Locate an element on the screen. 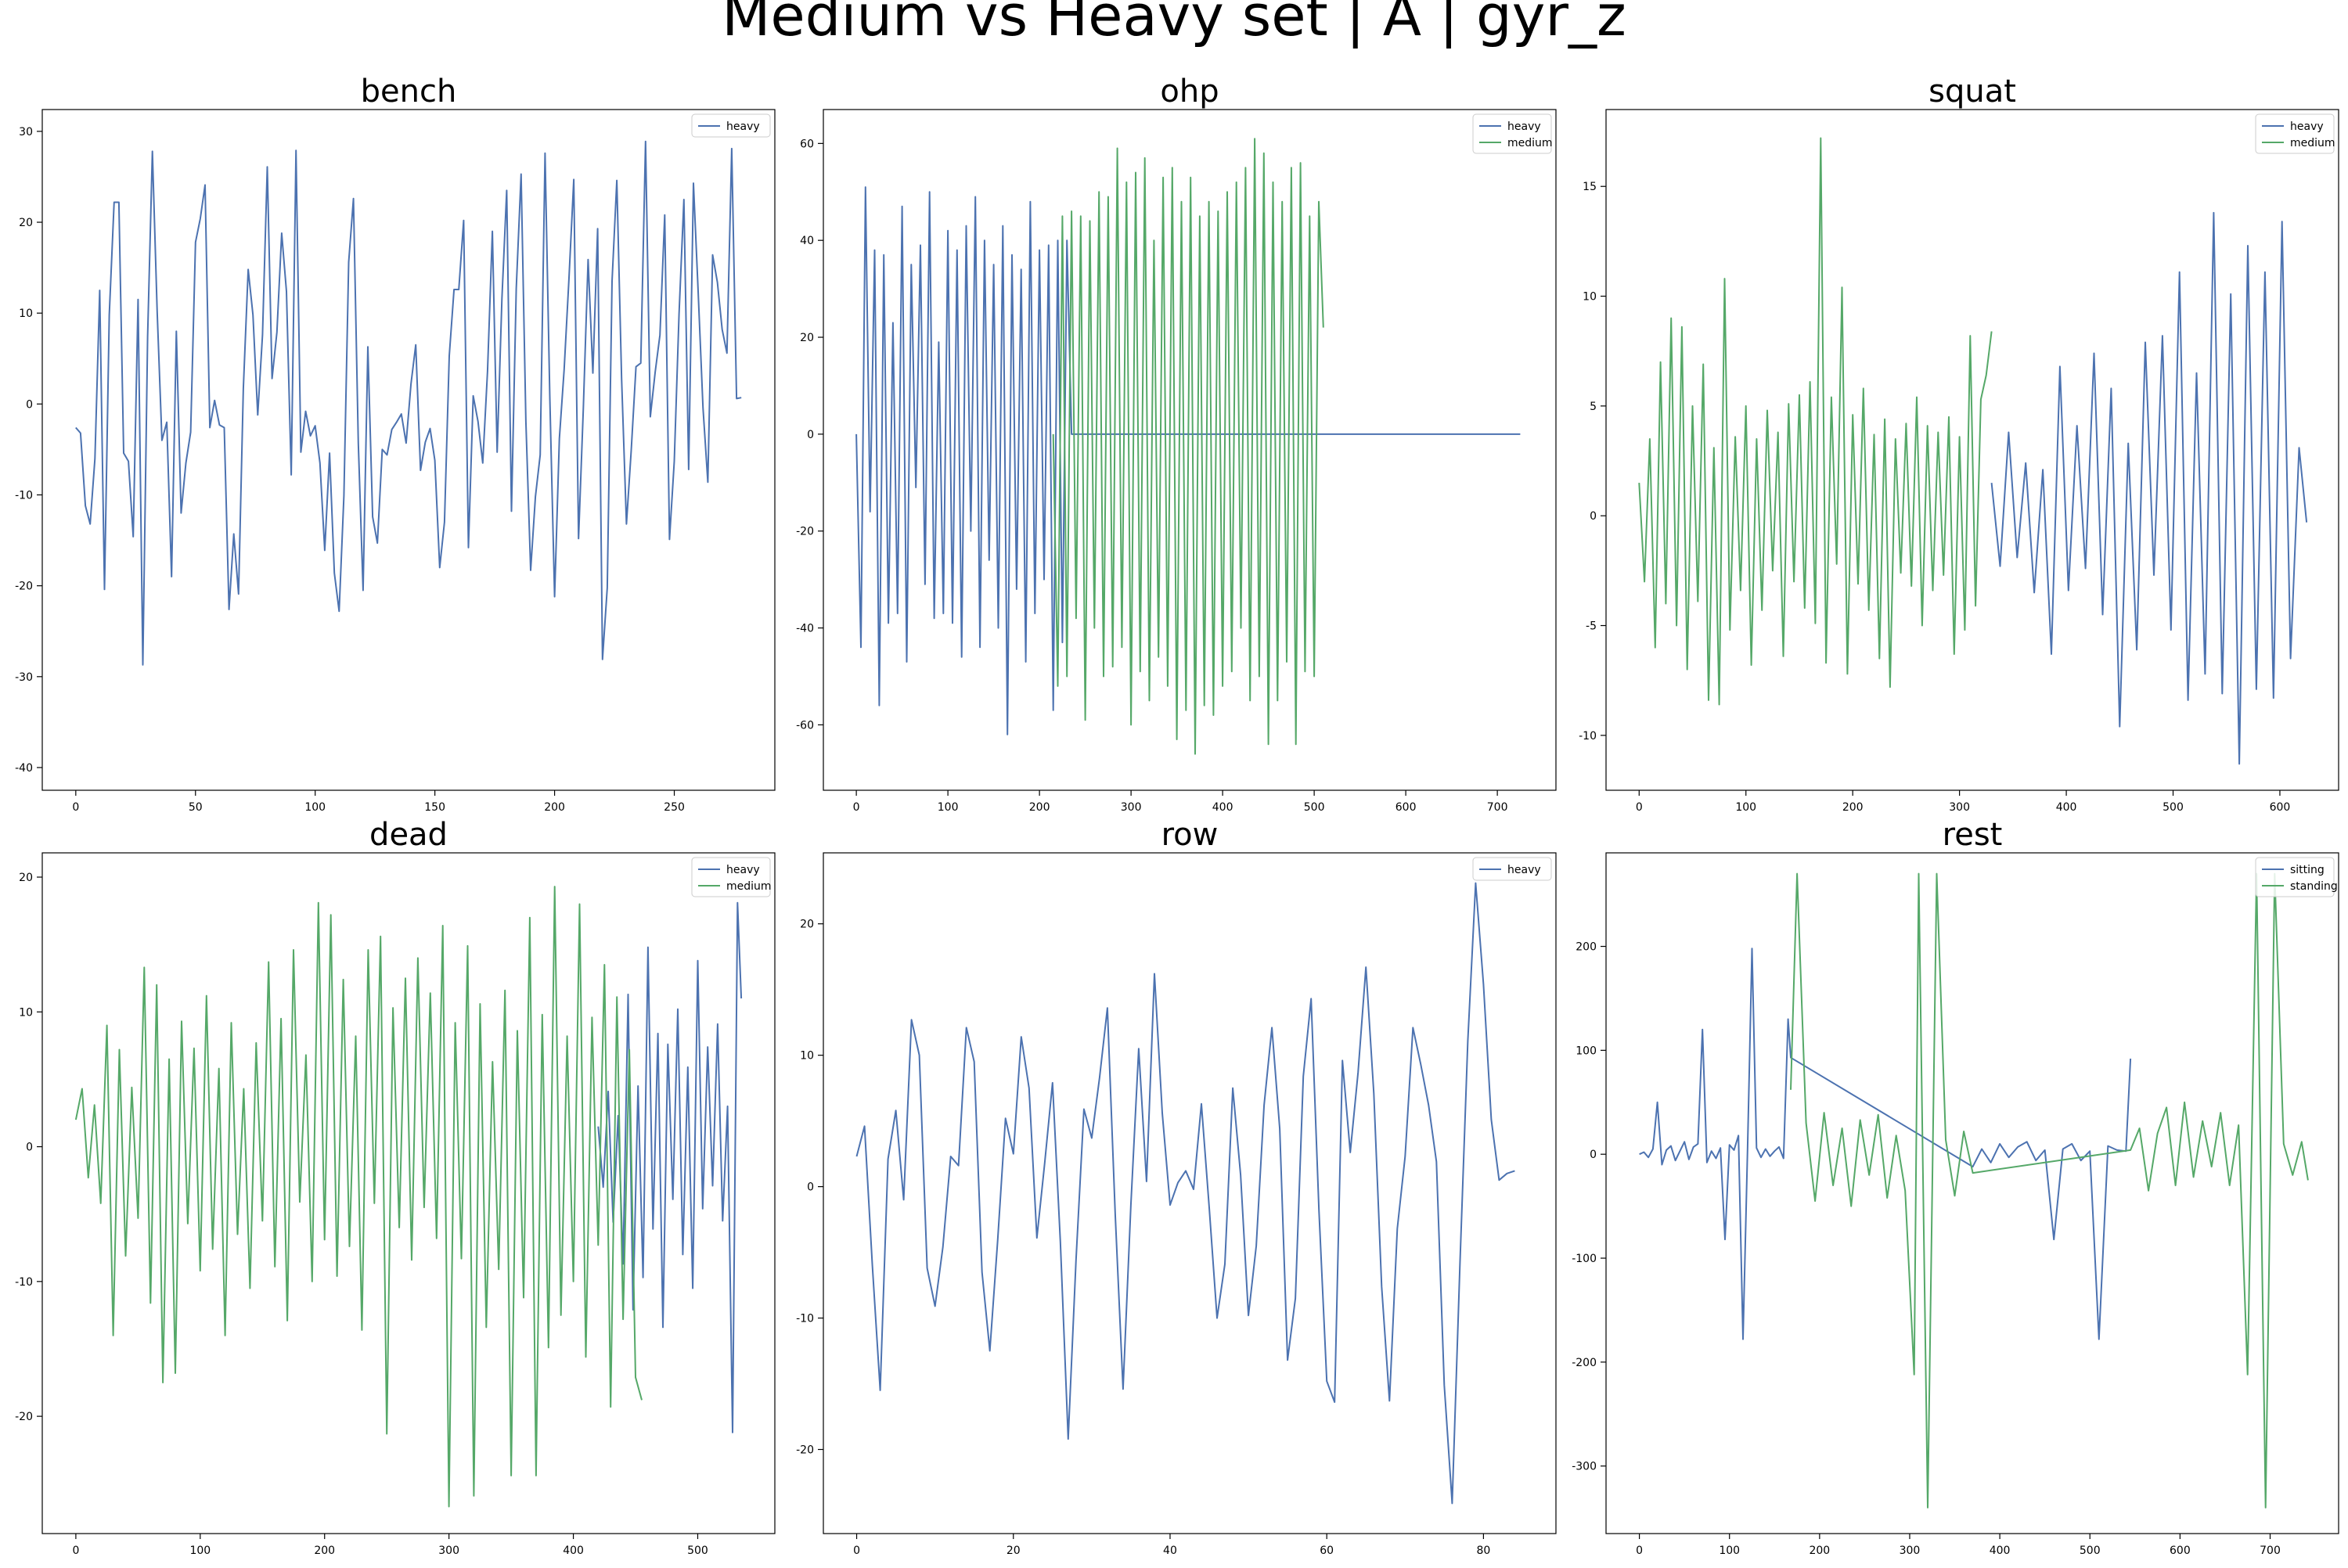 The width and height of the screenshot is (2348, 1568). y-tick-label: 15 is located at coordinates (1590, 187).